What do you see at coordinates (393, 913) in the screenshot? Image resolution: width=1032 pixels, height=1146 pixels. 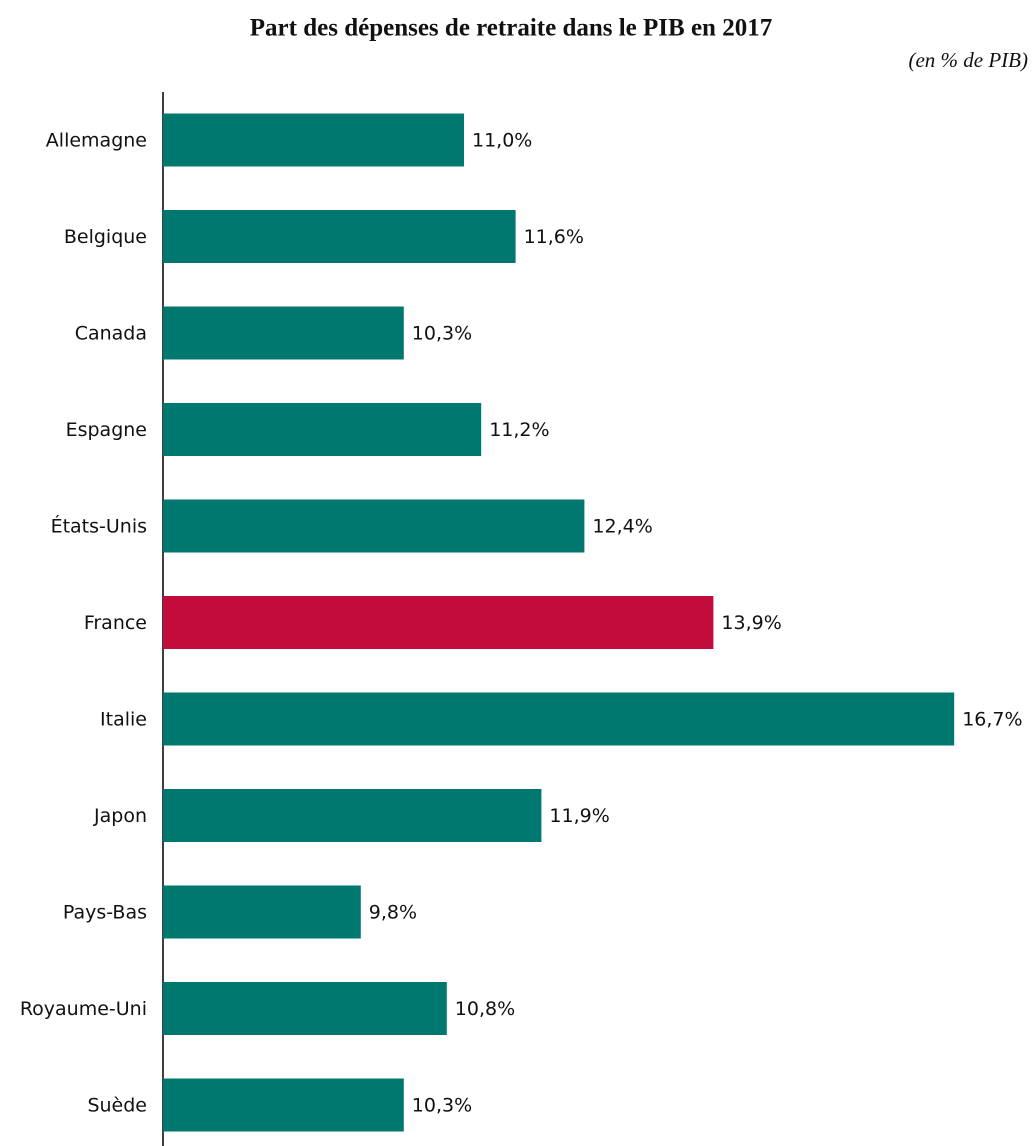 I see `value-label: 9,8%` at bounding box center [393, 913].